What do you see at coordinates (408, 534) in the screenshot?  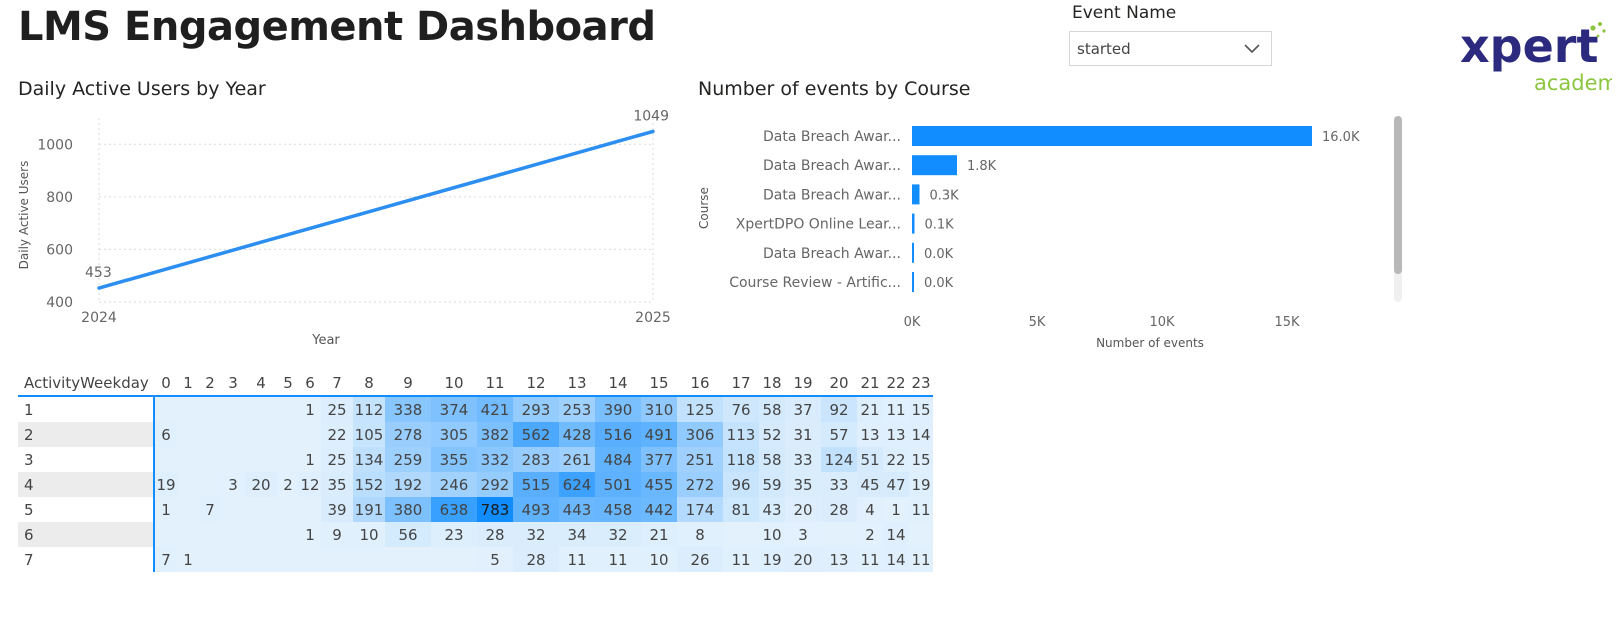 I see `matrix-cell: 56` at bounding box center [408, 534].